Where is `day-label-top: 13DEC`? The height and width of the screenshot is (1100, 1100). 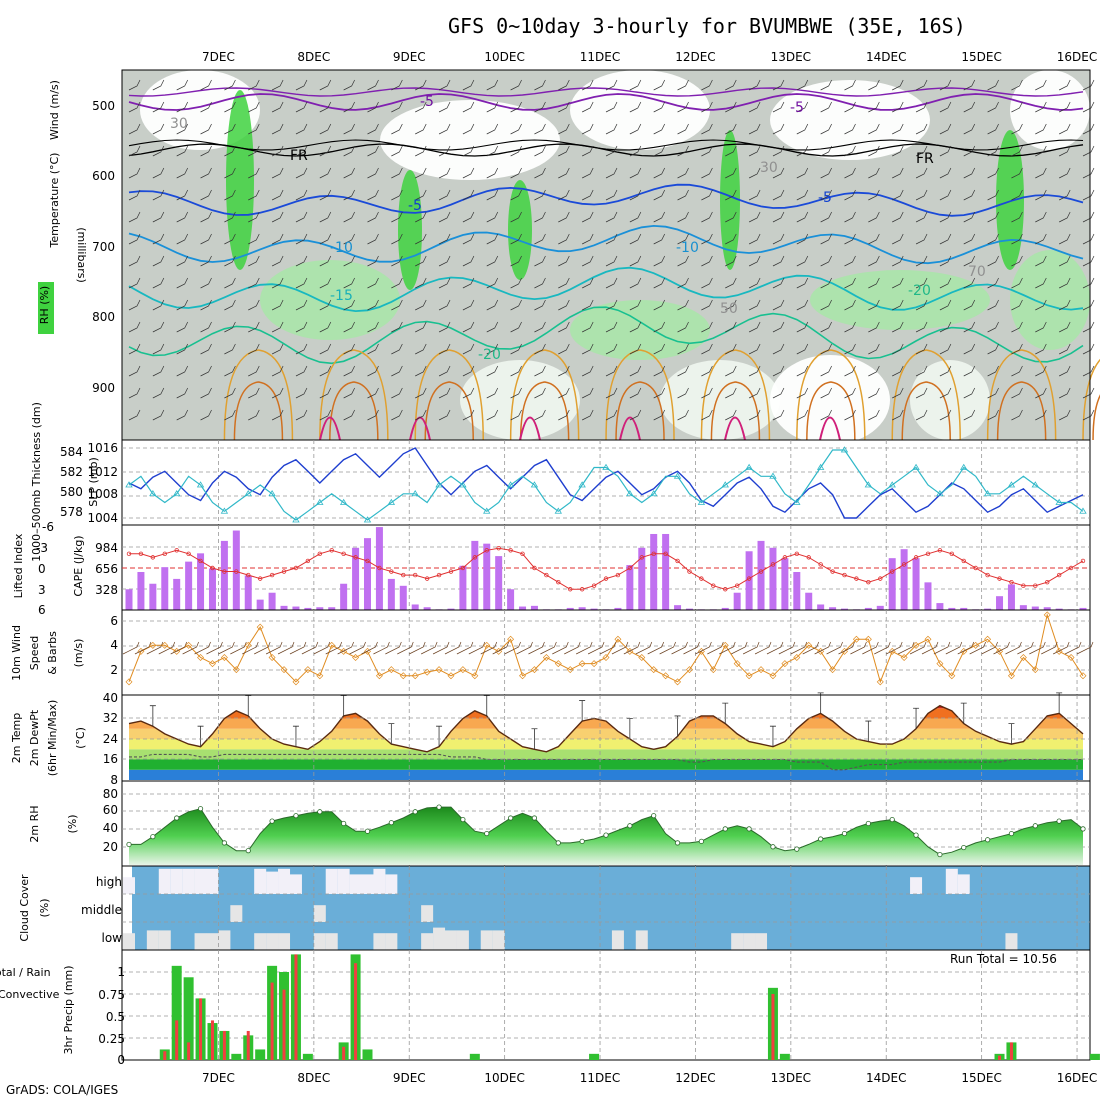 day-label-top: 13DEC is located at coordinates (791, 57).